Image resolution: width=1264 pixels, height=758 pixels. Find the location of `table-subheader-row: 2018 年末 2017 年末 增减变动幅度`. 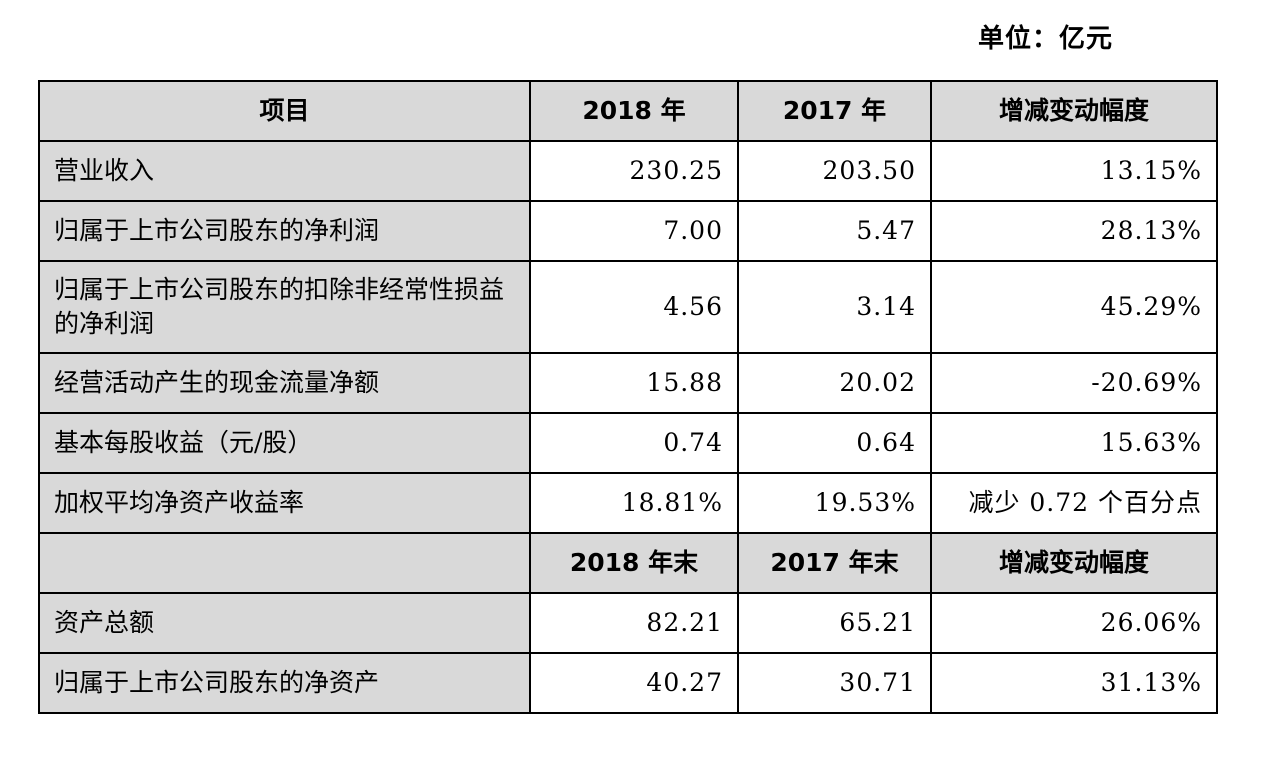

table-subheader-row: 2018 年末 2017 年末 增减变动幅度 is located at coordinates (628, 563).